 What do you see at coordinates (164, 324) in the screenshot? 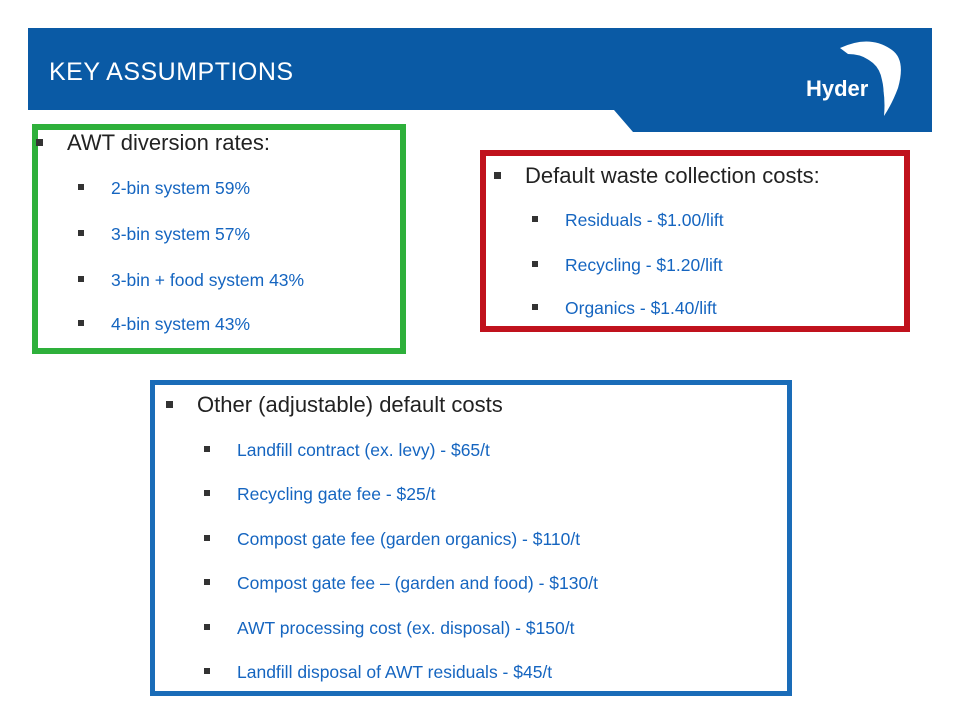
I see `list-item: 4-bin system 43%` at bounding box center [164, 324].